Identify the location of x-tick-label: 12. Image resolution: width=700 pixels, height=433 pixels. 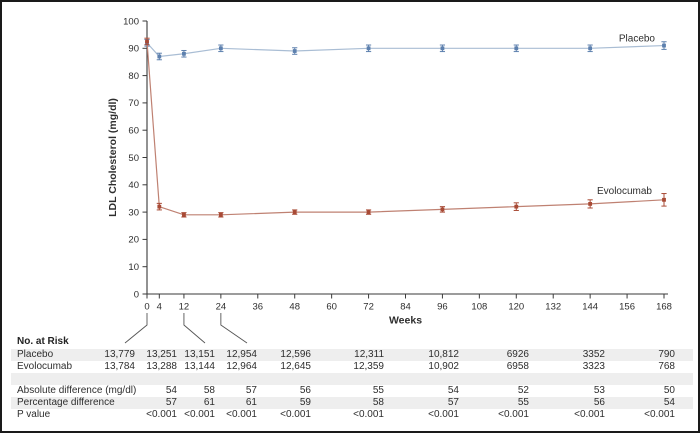
(184, 307).